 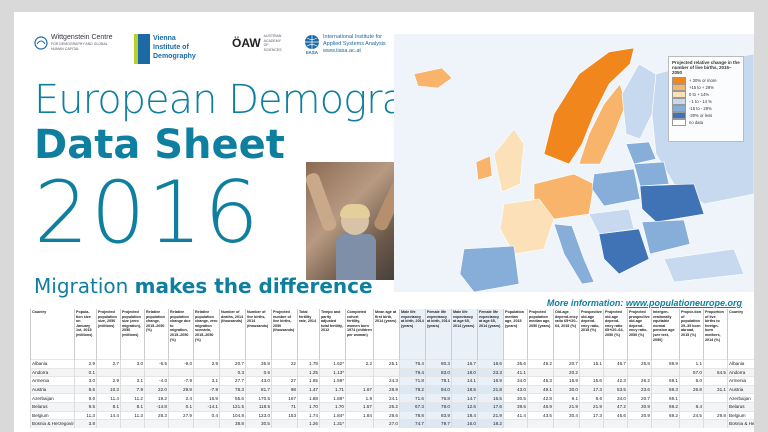 I want to click on table-cell: 2.9, so click(x=206, y=364).